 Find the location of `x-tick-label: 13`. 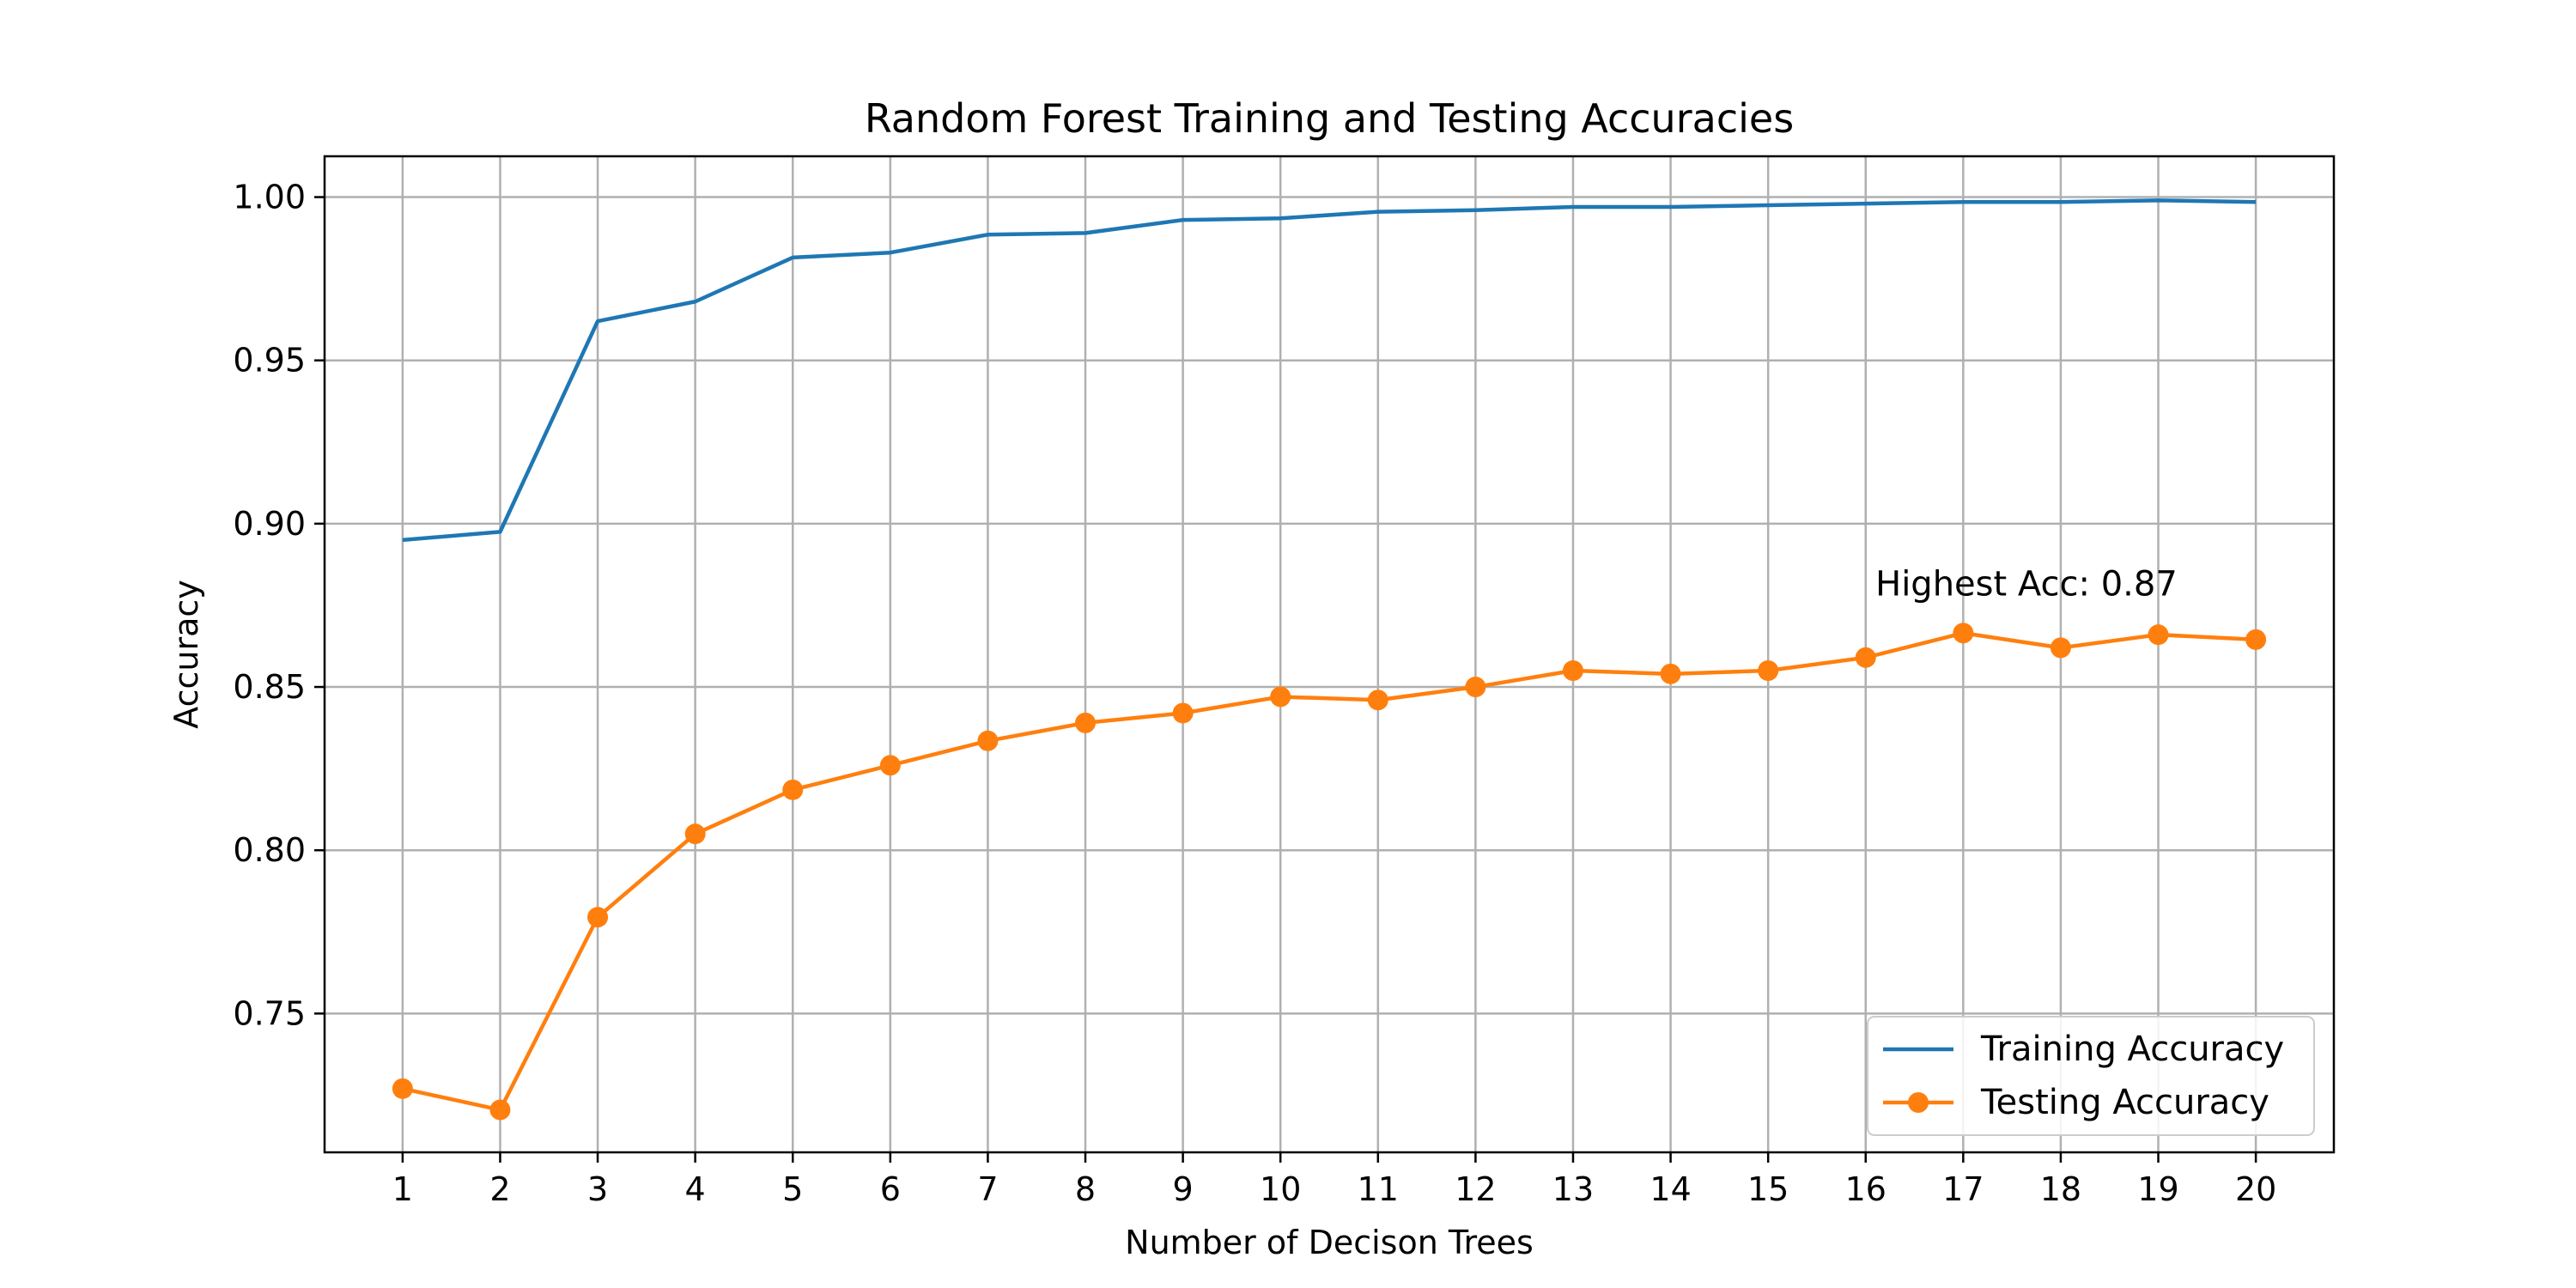

x-tick-label: 13 is located at coordinates (1573, 1189).